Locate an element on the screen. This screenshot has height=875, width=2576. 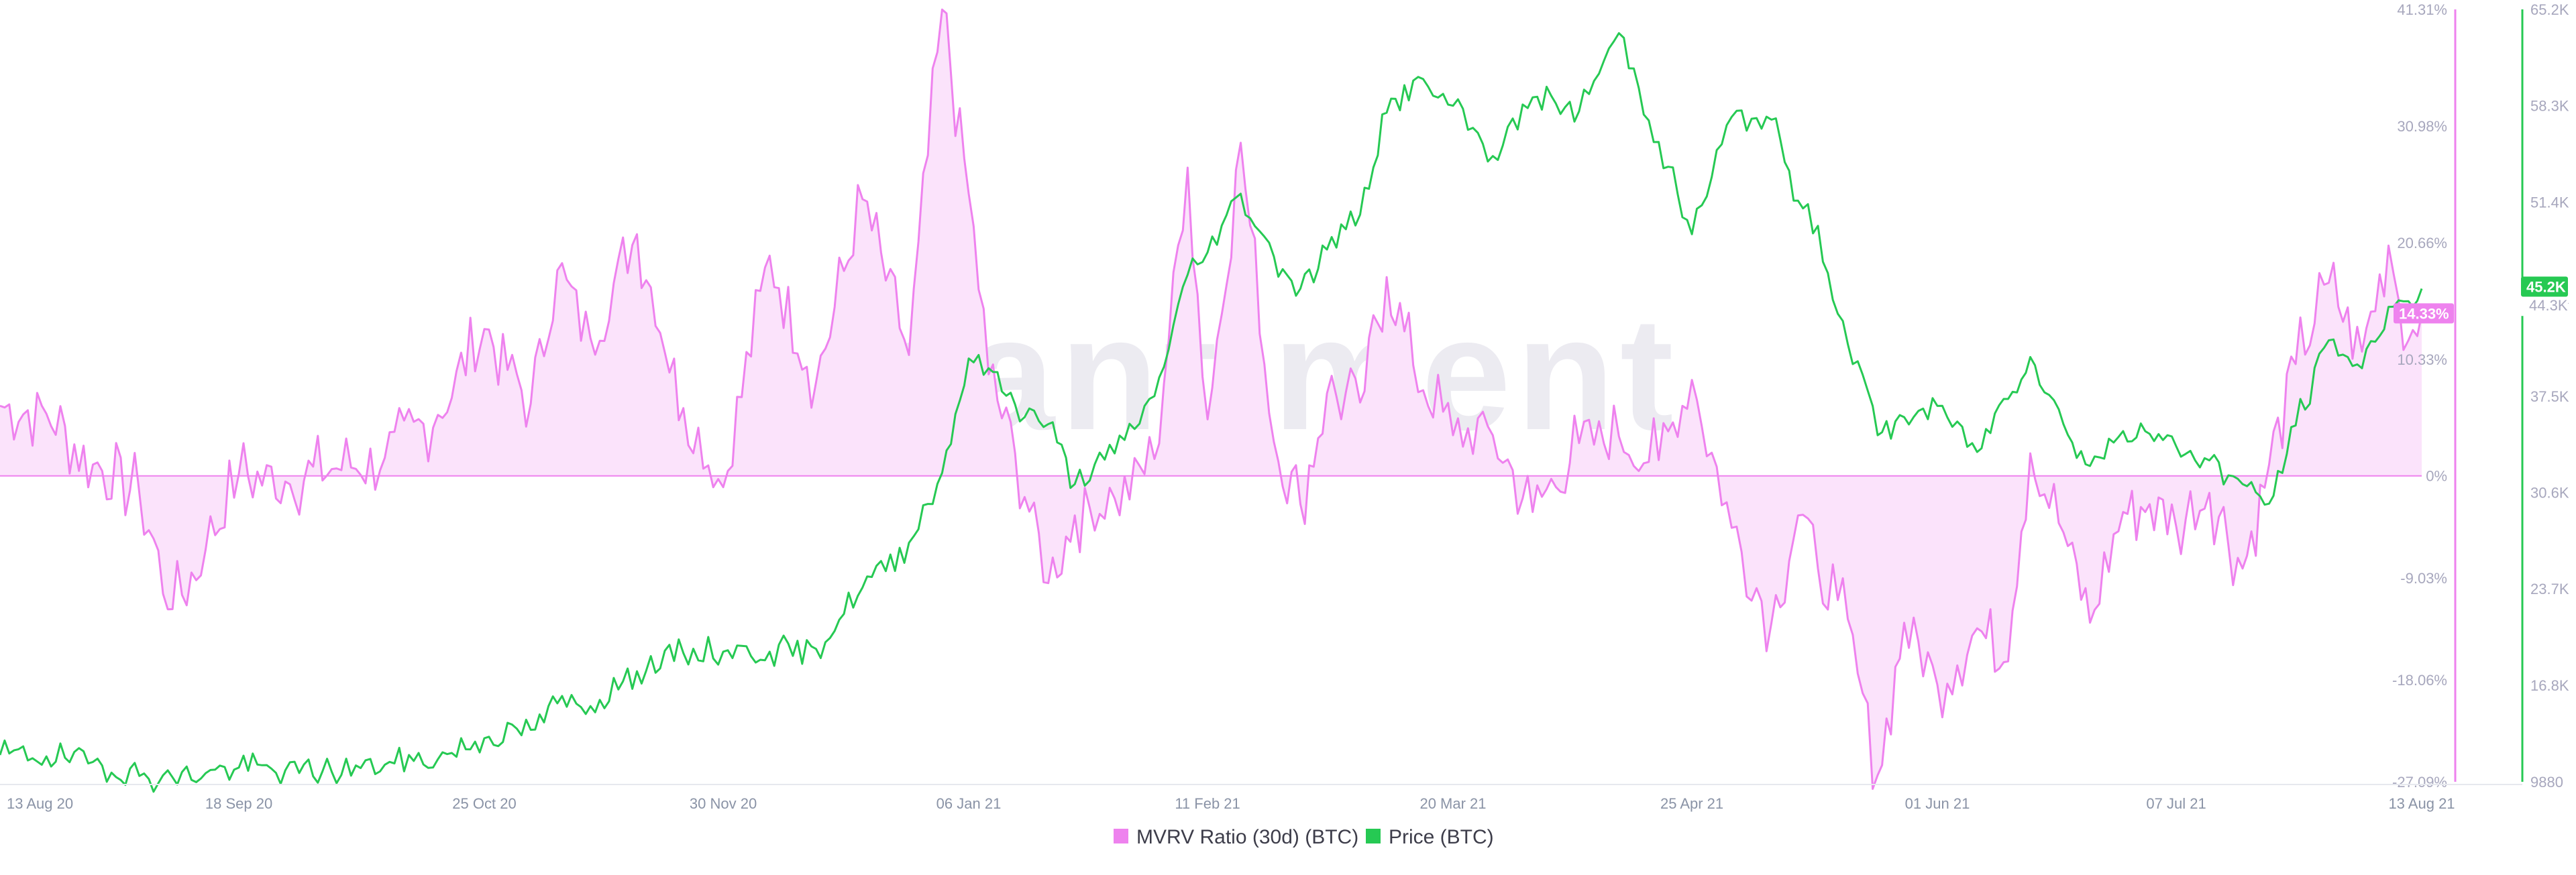
x-axis-tick-label: 07 Jul 21 is located at coordinates (2176, 803).